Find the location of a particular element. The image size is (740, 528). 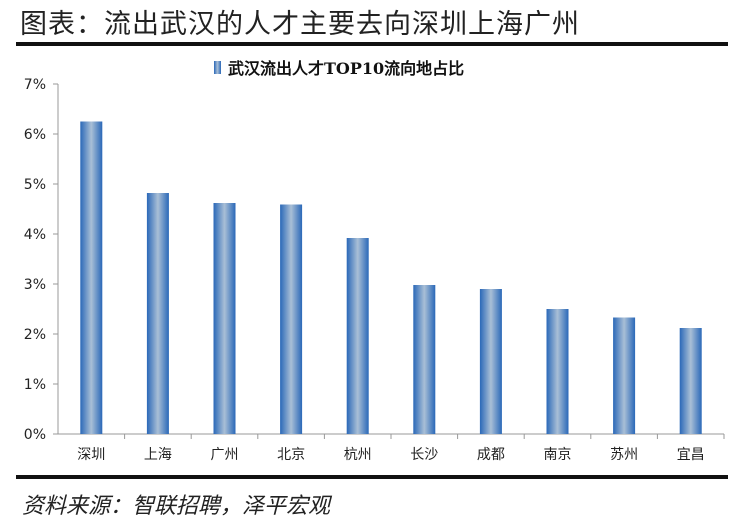

x-tick-label: 南京 is located at coordinates (558, 455).